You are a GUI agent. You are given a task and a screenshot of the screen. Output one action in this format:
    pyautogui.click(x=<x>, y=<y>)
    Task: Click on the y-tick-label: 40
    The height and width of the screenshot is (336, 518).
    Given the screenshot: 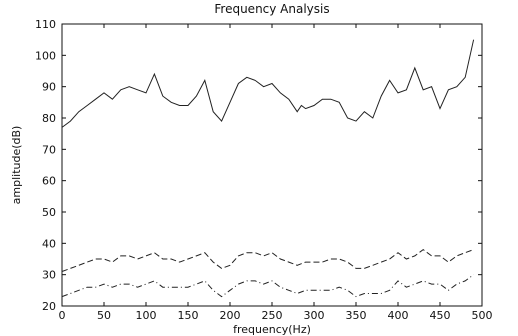 What is the action you would take?
    pyautogui.click(x=49, y=243)
    